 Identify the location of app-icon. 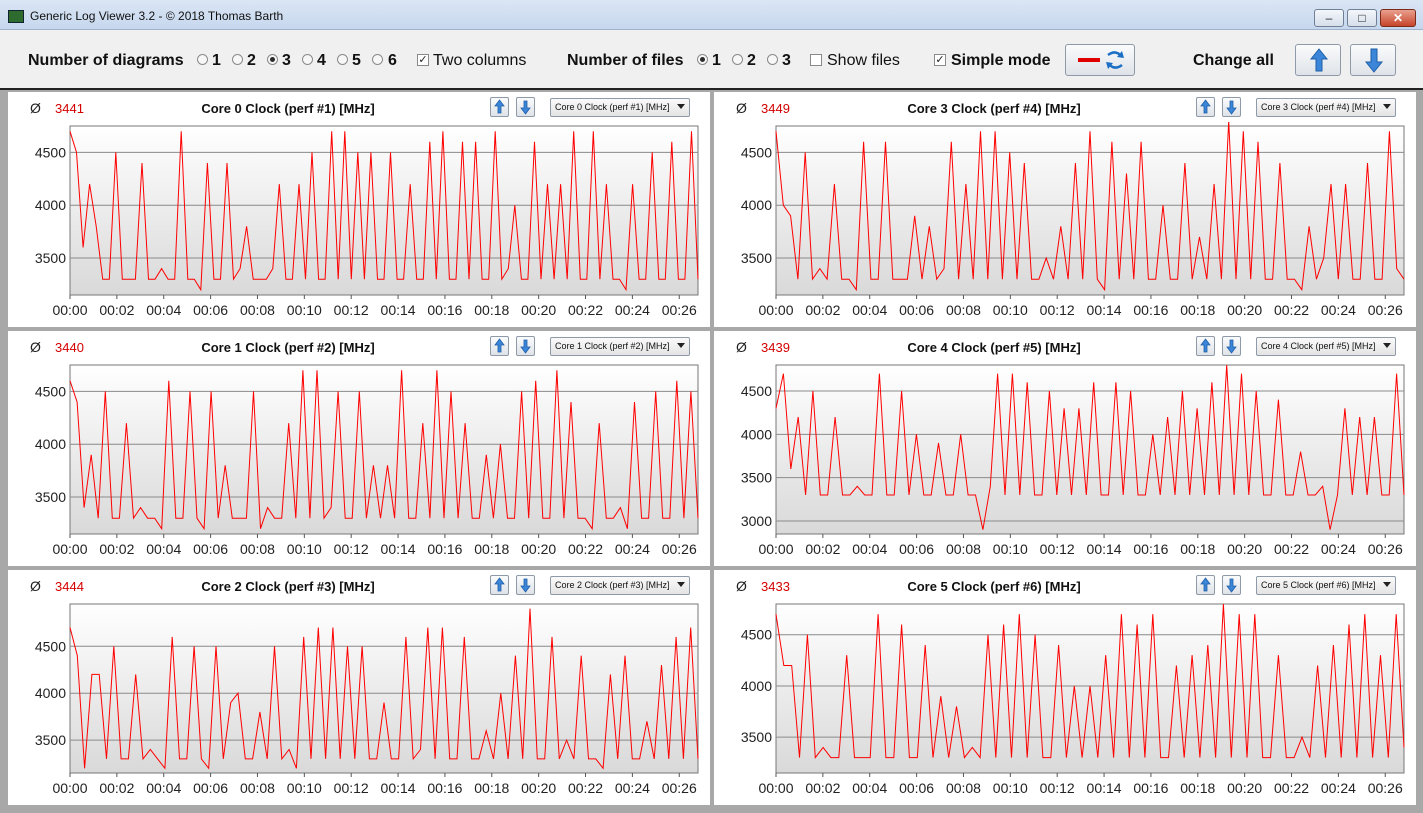
(16, 16).